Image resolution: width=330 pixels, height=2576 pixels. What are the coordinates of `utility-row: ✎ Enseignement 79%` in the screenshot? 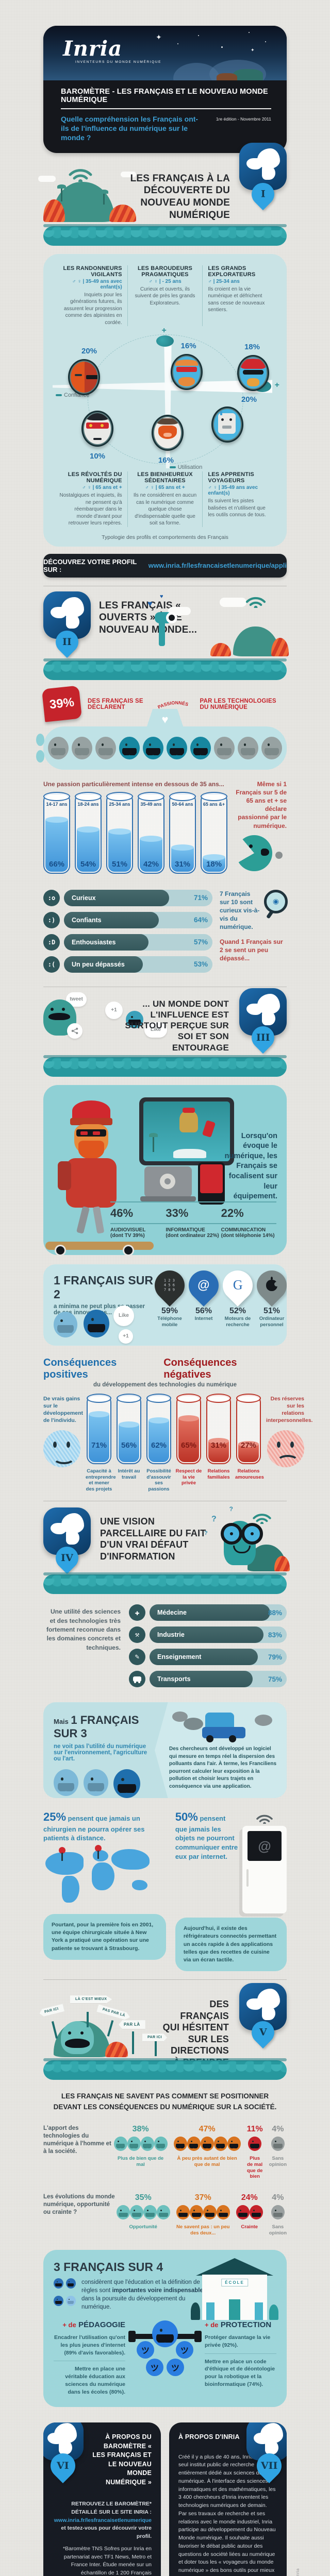 It's located at (208, 1657).